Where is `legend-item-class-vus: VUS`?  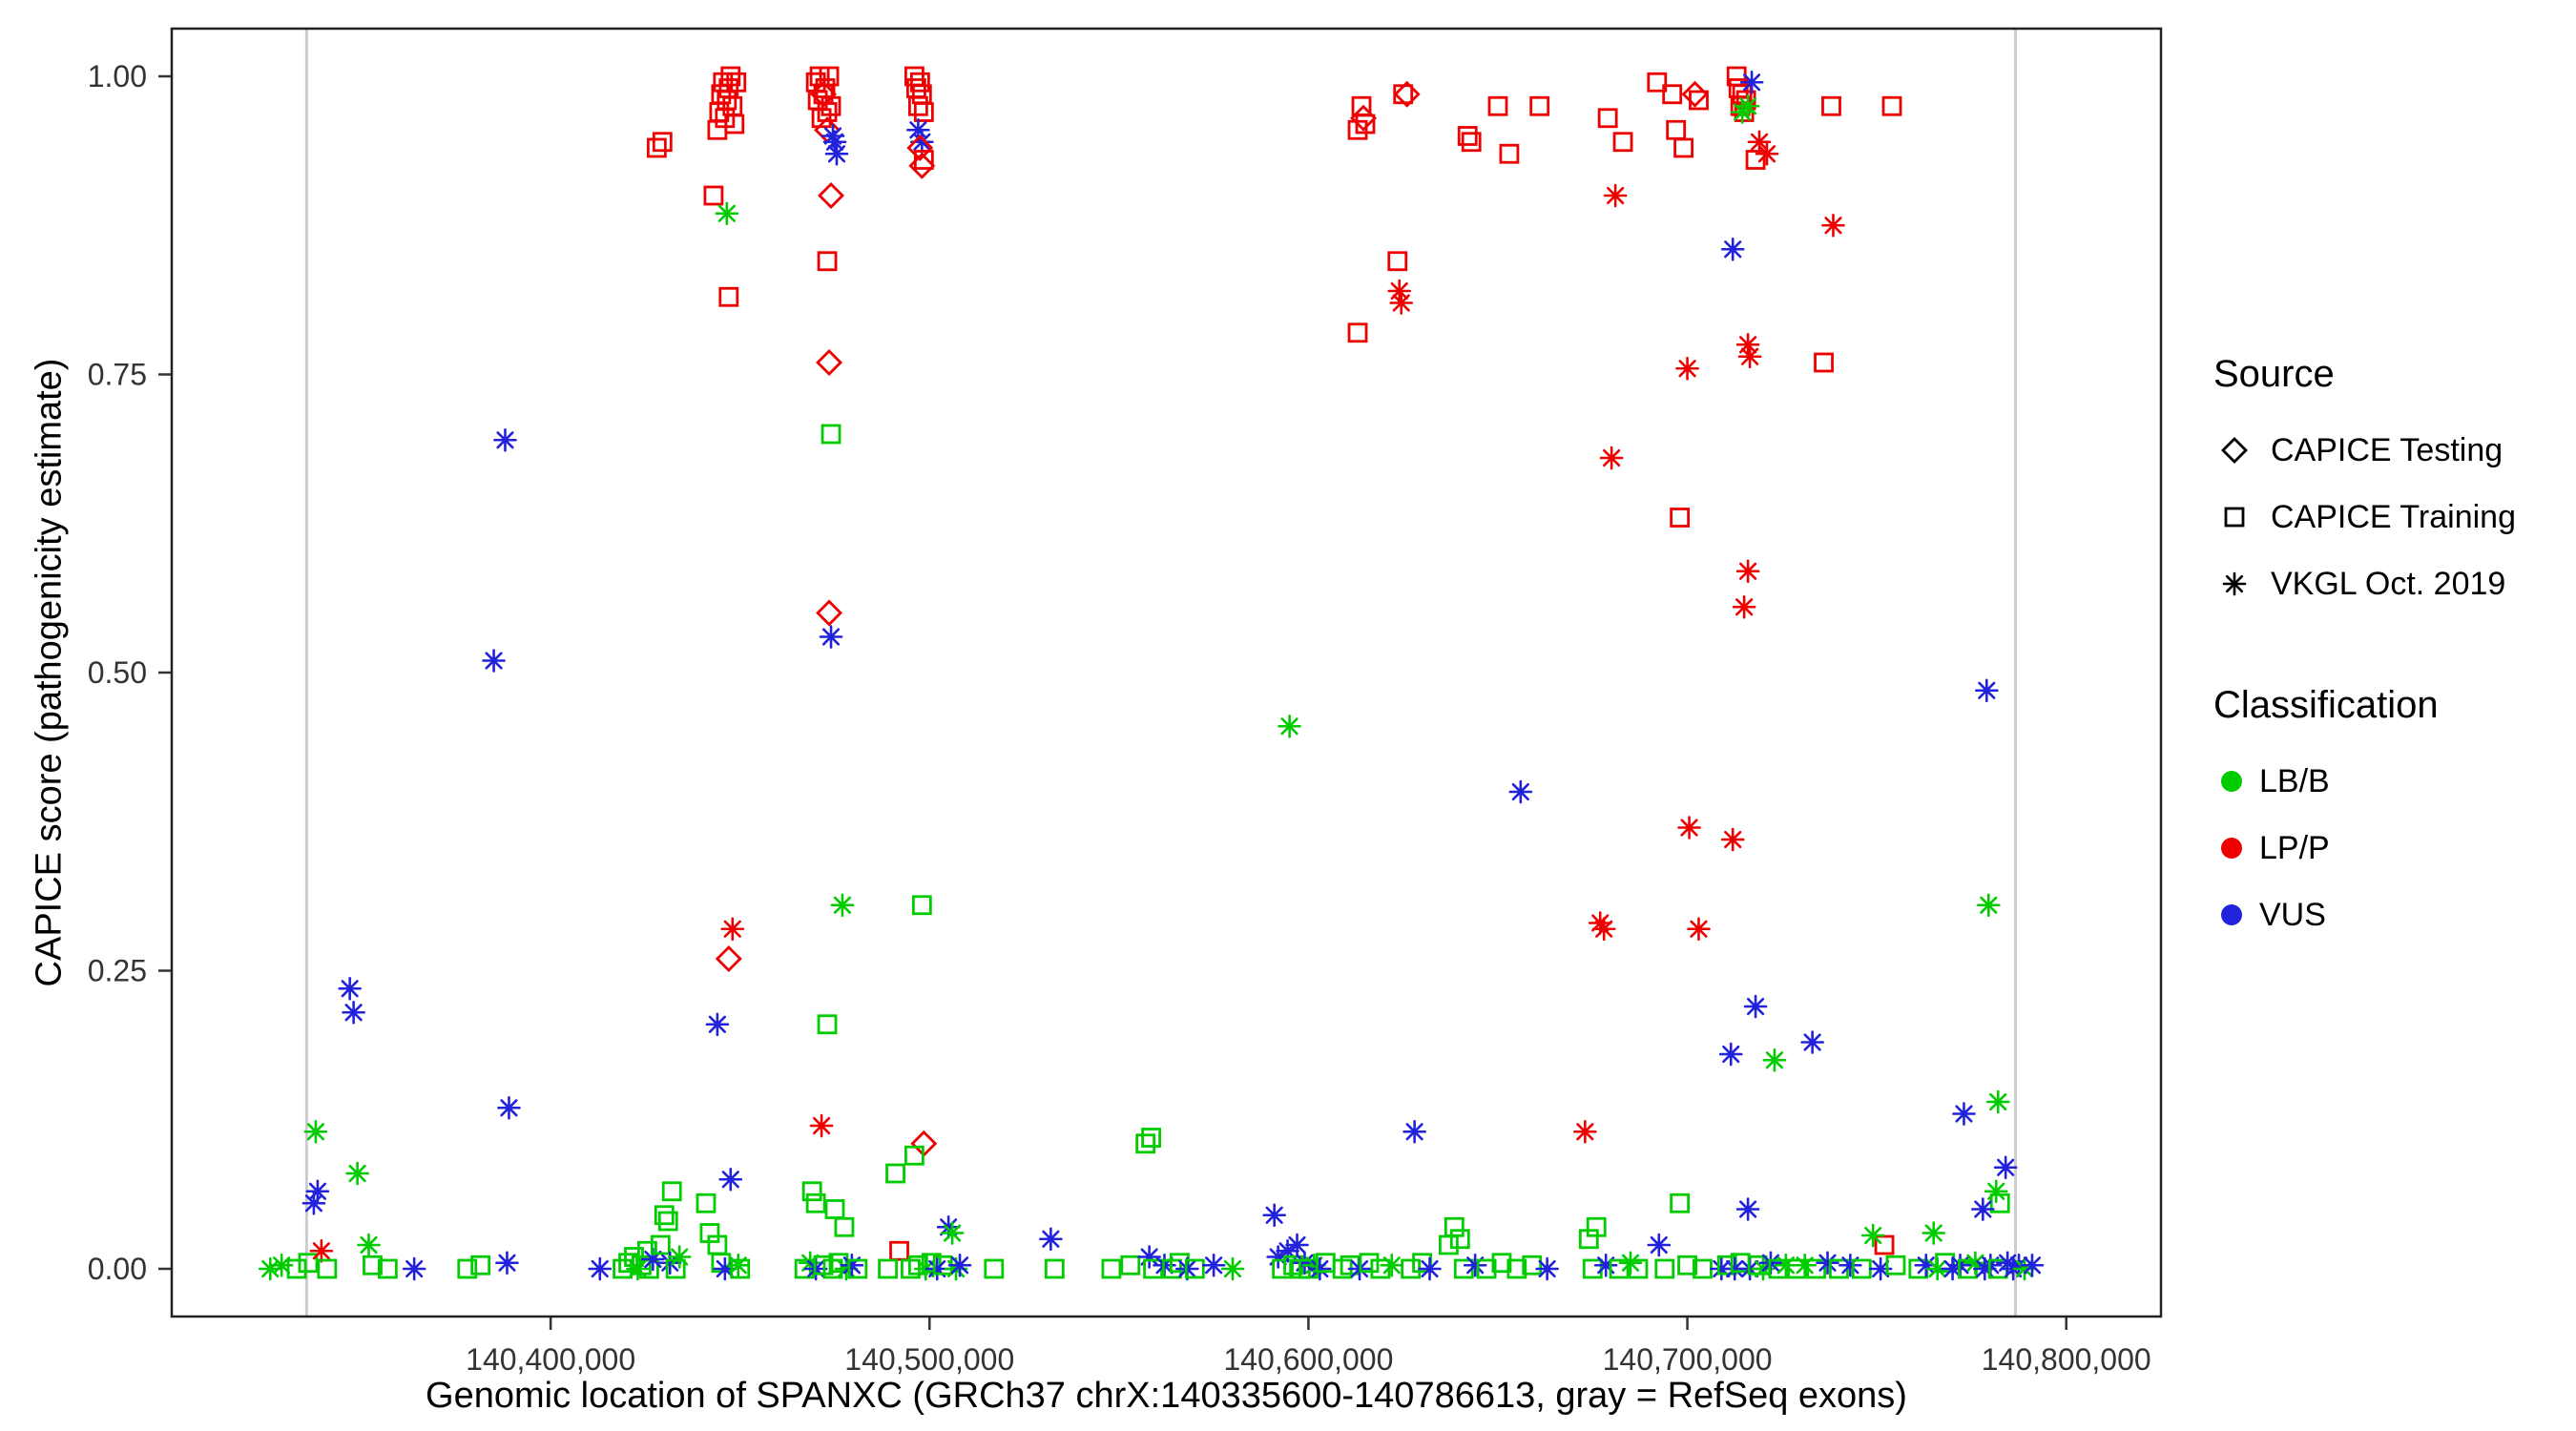 legend-item-class-vus: VUS is located at coordinates (2364, 914).